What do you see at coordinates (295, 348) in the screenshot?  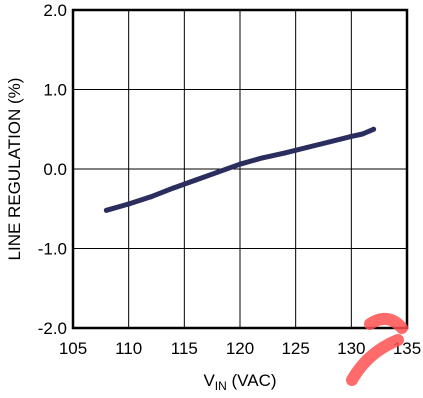 I see `x-tick-label: 125` at bounding box center [295, 348].